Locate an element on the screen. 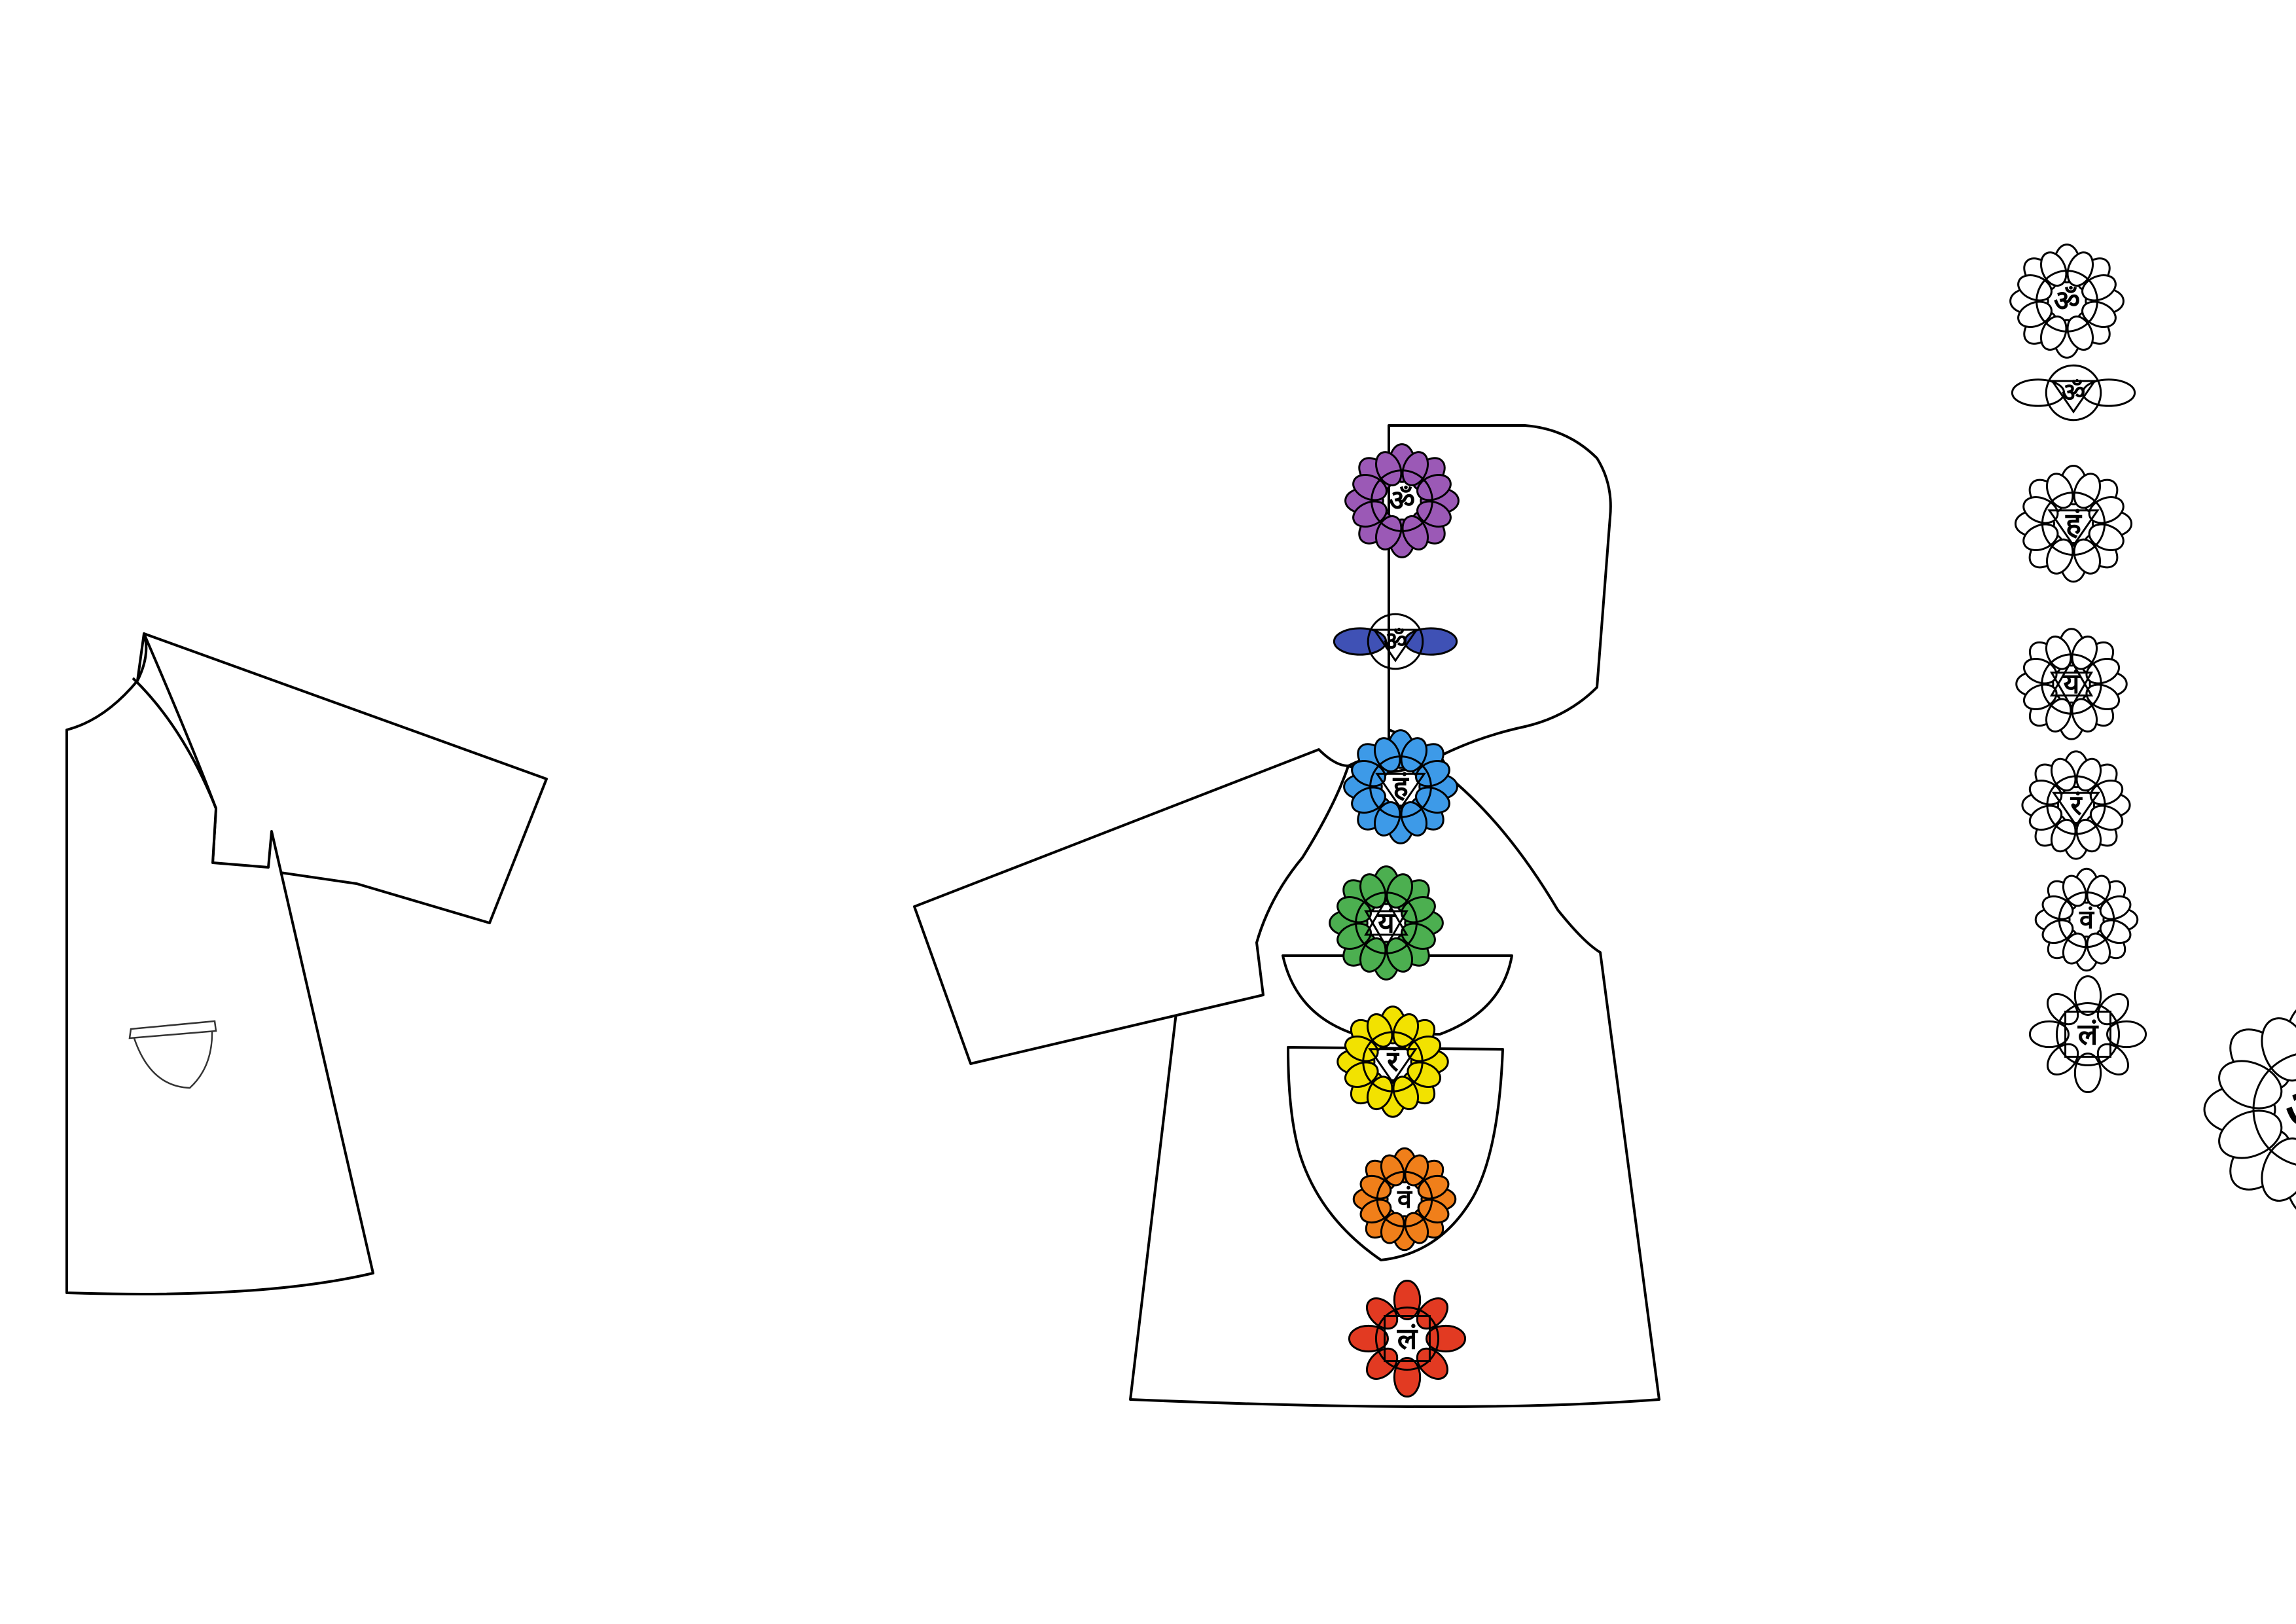 The width and height of the screenshot is (2296, 1624). partial-chakra-icon: ॐ is located at coordinates (2249, 1109).